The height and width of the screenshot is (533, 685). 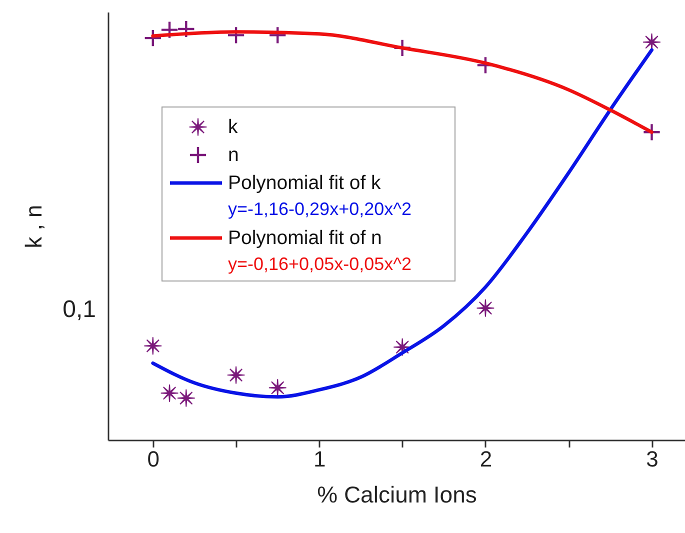 What do you see at coordinates (305, 238) in the screenshot?
I see `legend-label: Polynomial fit of n` at bounding box center [305, 238].